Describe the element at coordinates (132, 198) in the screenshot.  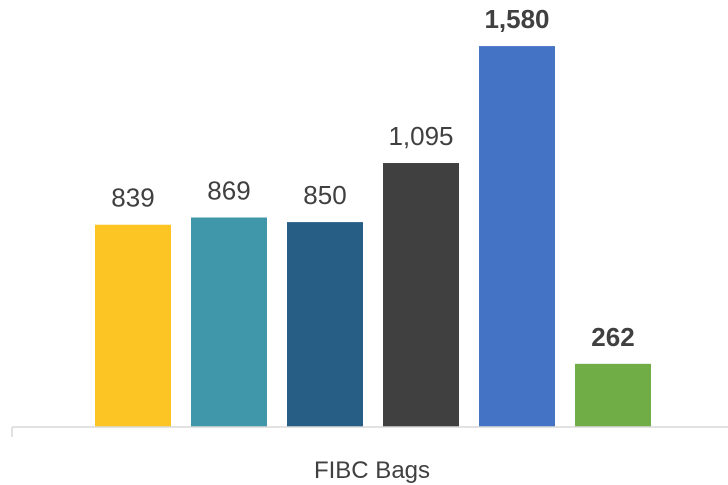
I see `data-label-1: 839` at that location.